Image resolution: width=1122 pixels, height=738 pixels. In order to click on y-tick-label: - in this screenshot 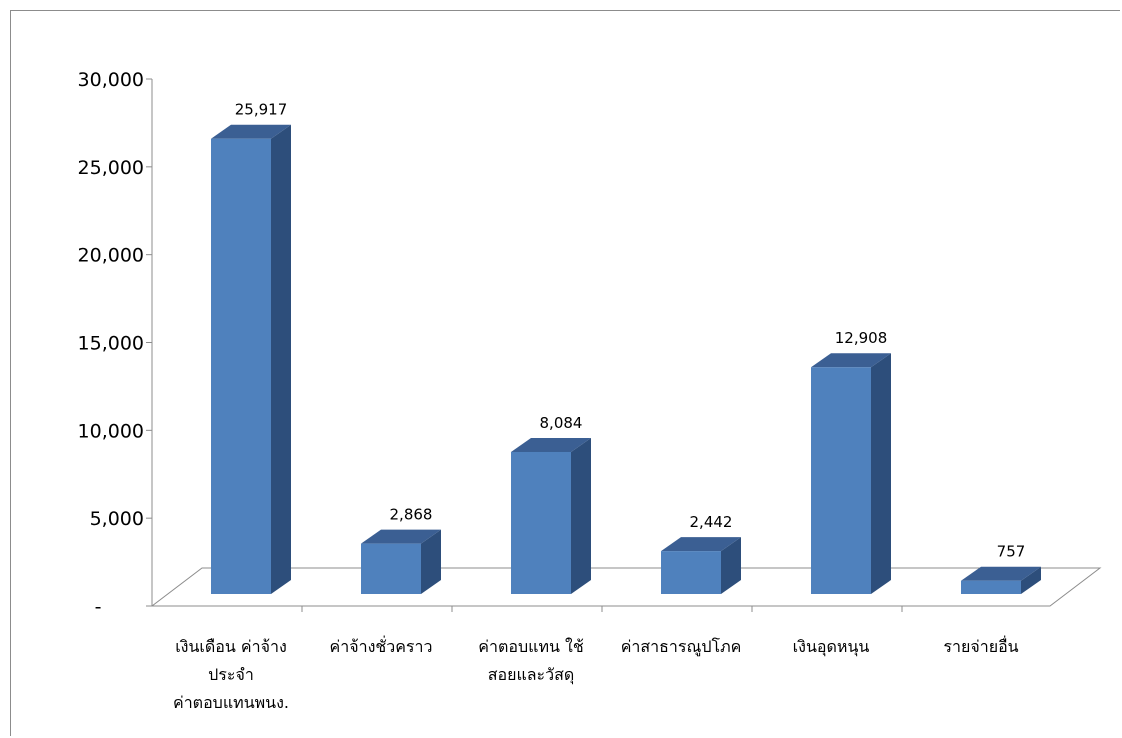, I will do `click(98, 607)`.